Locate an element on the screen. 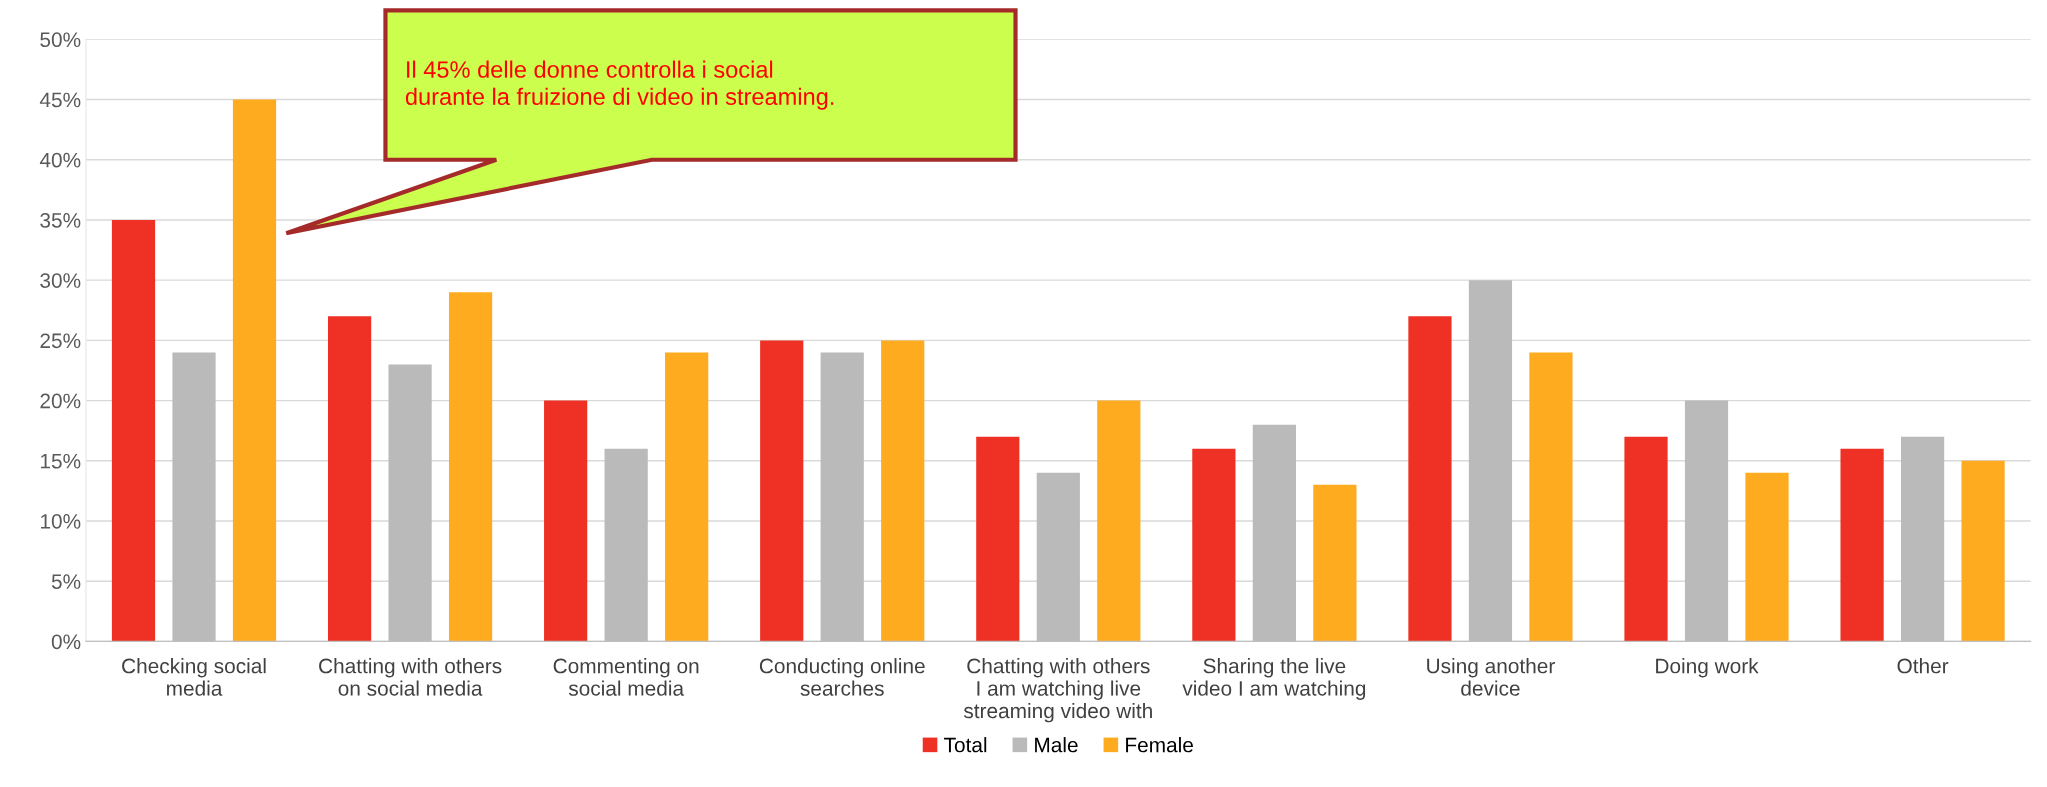  y-tick-label: 10% is located at coordinates (61, 521).